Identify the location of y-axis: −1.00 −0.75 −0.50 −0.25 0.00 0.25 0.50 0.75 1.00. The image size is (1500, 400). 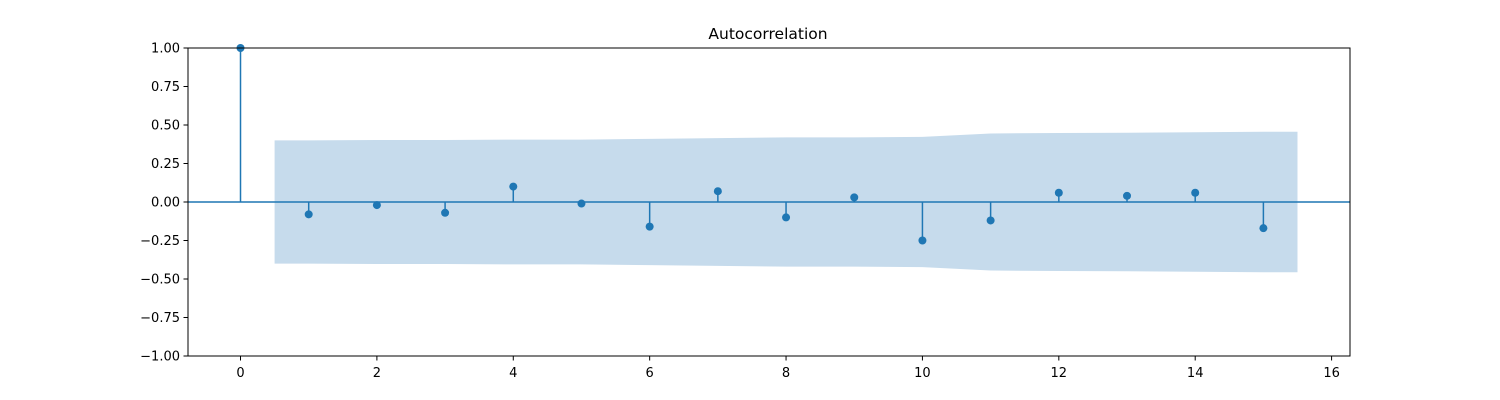
(164, 203).